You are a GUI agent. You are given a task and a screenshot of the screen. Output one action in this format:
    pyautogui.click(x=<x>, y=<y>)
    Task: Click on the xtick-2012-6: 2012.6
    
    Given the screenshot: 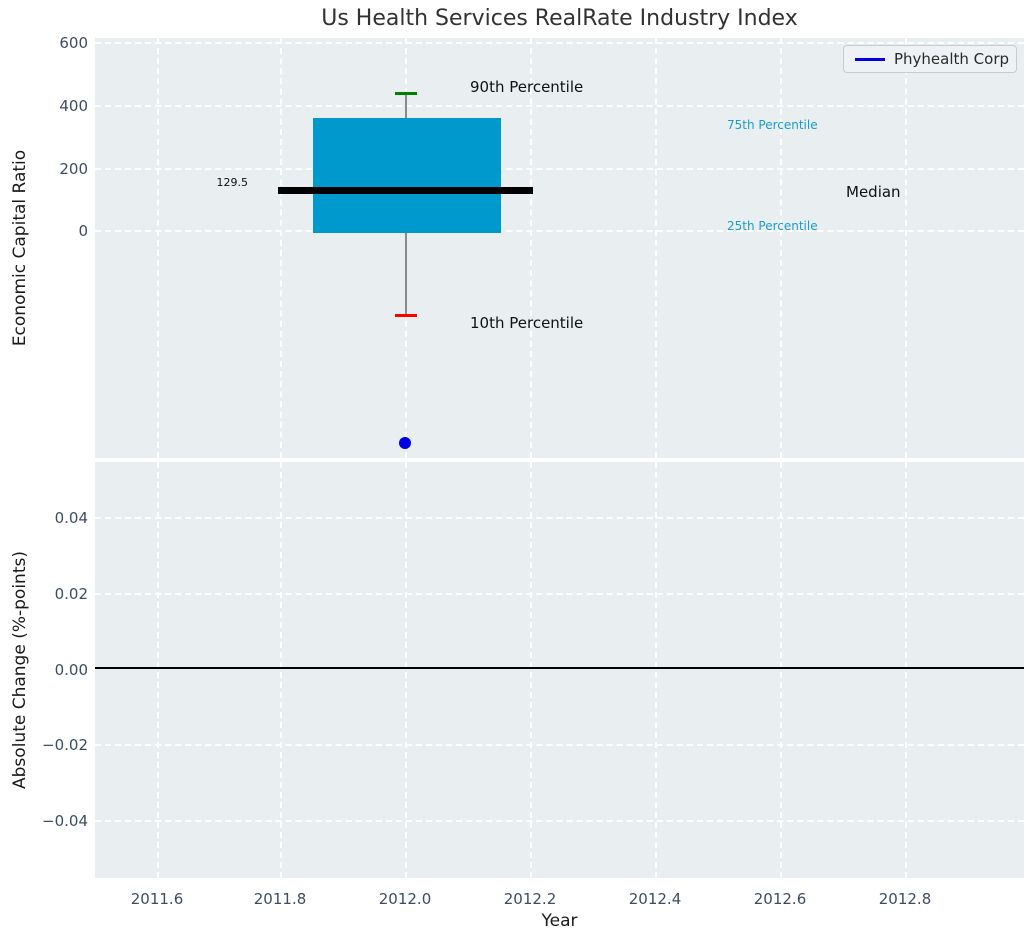 What is the action you would take?
    pyautogui.click(x=780, y=899)
    